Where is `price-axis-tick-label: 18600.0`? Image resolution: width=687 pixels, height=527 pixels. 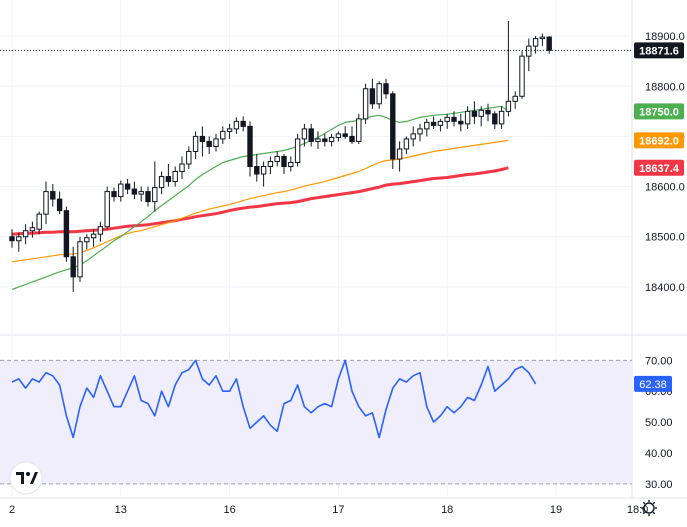
price-axis-tick-label: 18600.0 is located at coordinates (665, 188).